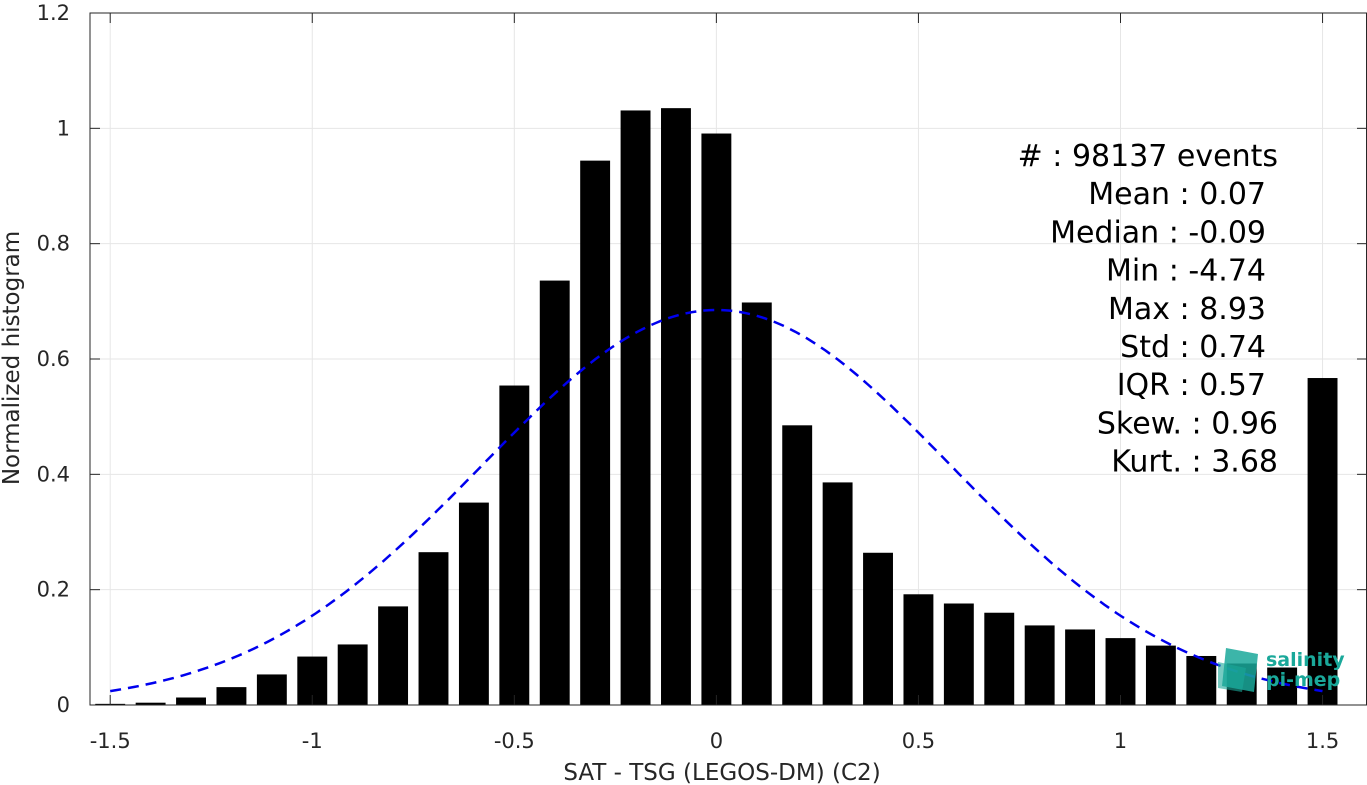 The image size is (1367, 785). I want to click on y-tick-label-2: 0.4, so click(53, 474).